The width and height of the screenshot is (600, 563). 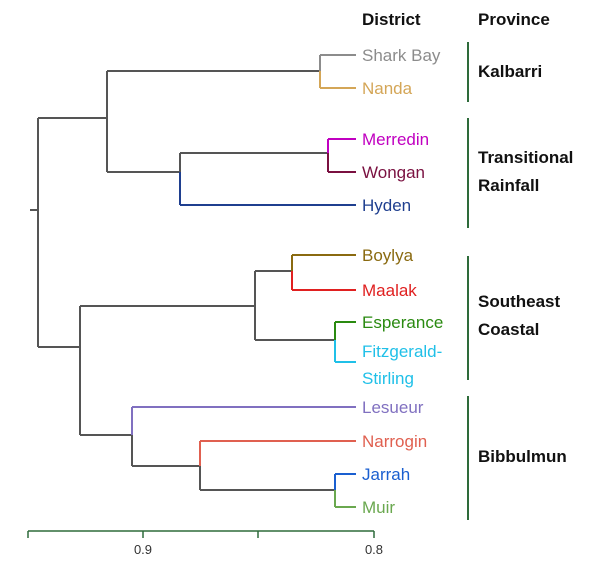 What do you see at coordinates (201, 534) in the screenshot?
I see `distance-axis` at bounding box center [201, 534].